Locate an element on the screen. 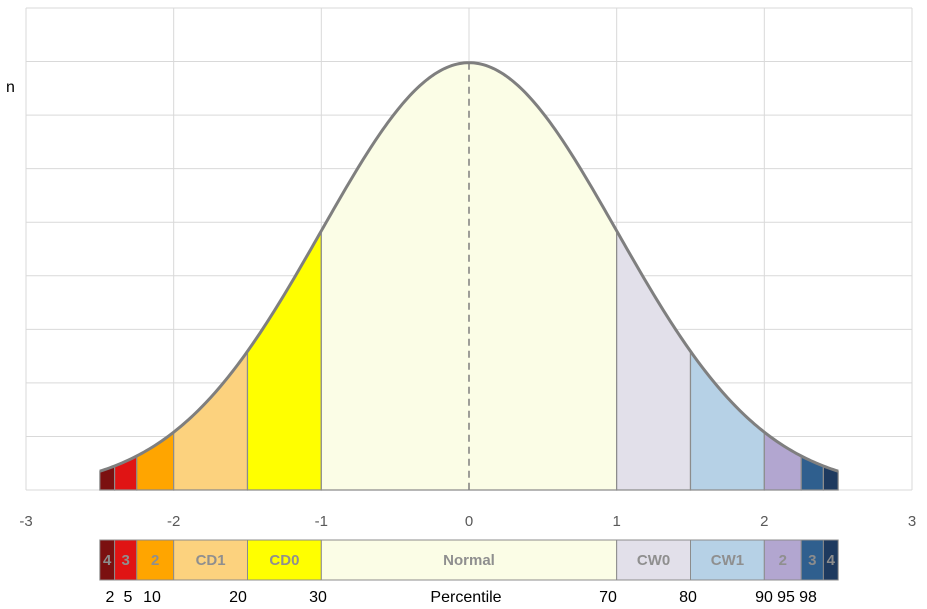 Image resolution: width=927 pixels, height=609 pixels. x-tick-label: 1 is located at coordinates (616, 521).